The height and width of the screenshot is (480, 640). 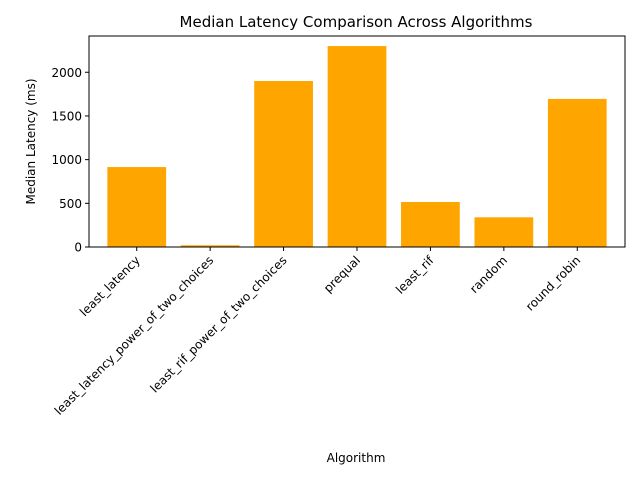 What do you see at coordinates (66, 116) in the screenshot?
I see `y-tick-label: 1500` at bounding box center [66, 116].